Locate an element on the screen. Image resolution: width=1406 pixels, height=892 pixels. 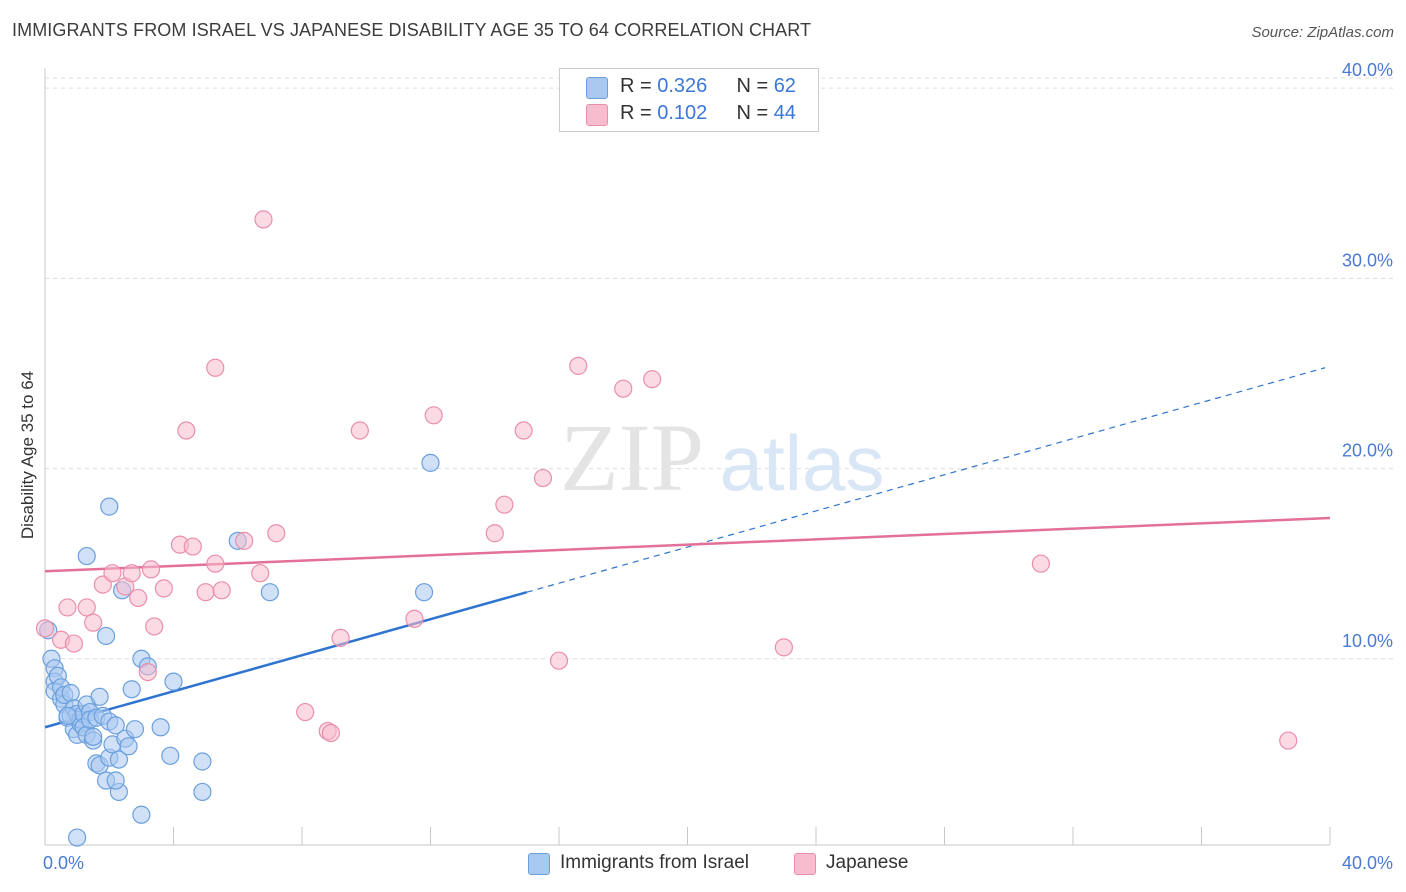
source-label: Source: ZipAtlas.com is located at coordinates (1322, 32).